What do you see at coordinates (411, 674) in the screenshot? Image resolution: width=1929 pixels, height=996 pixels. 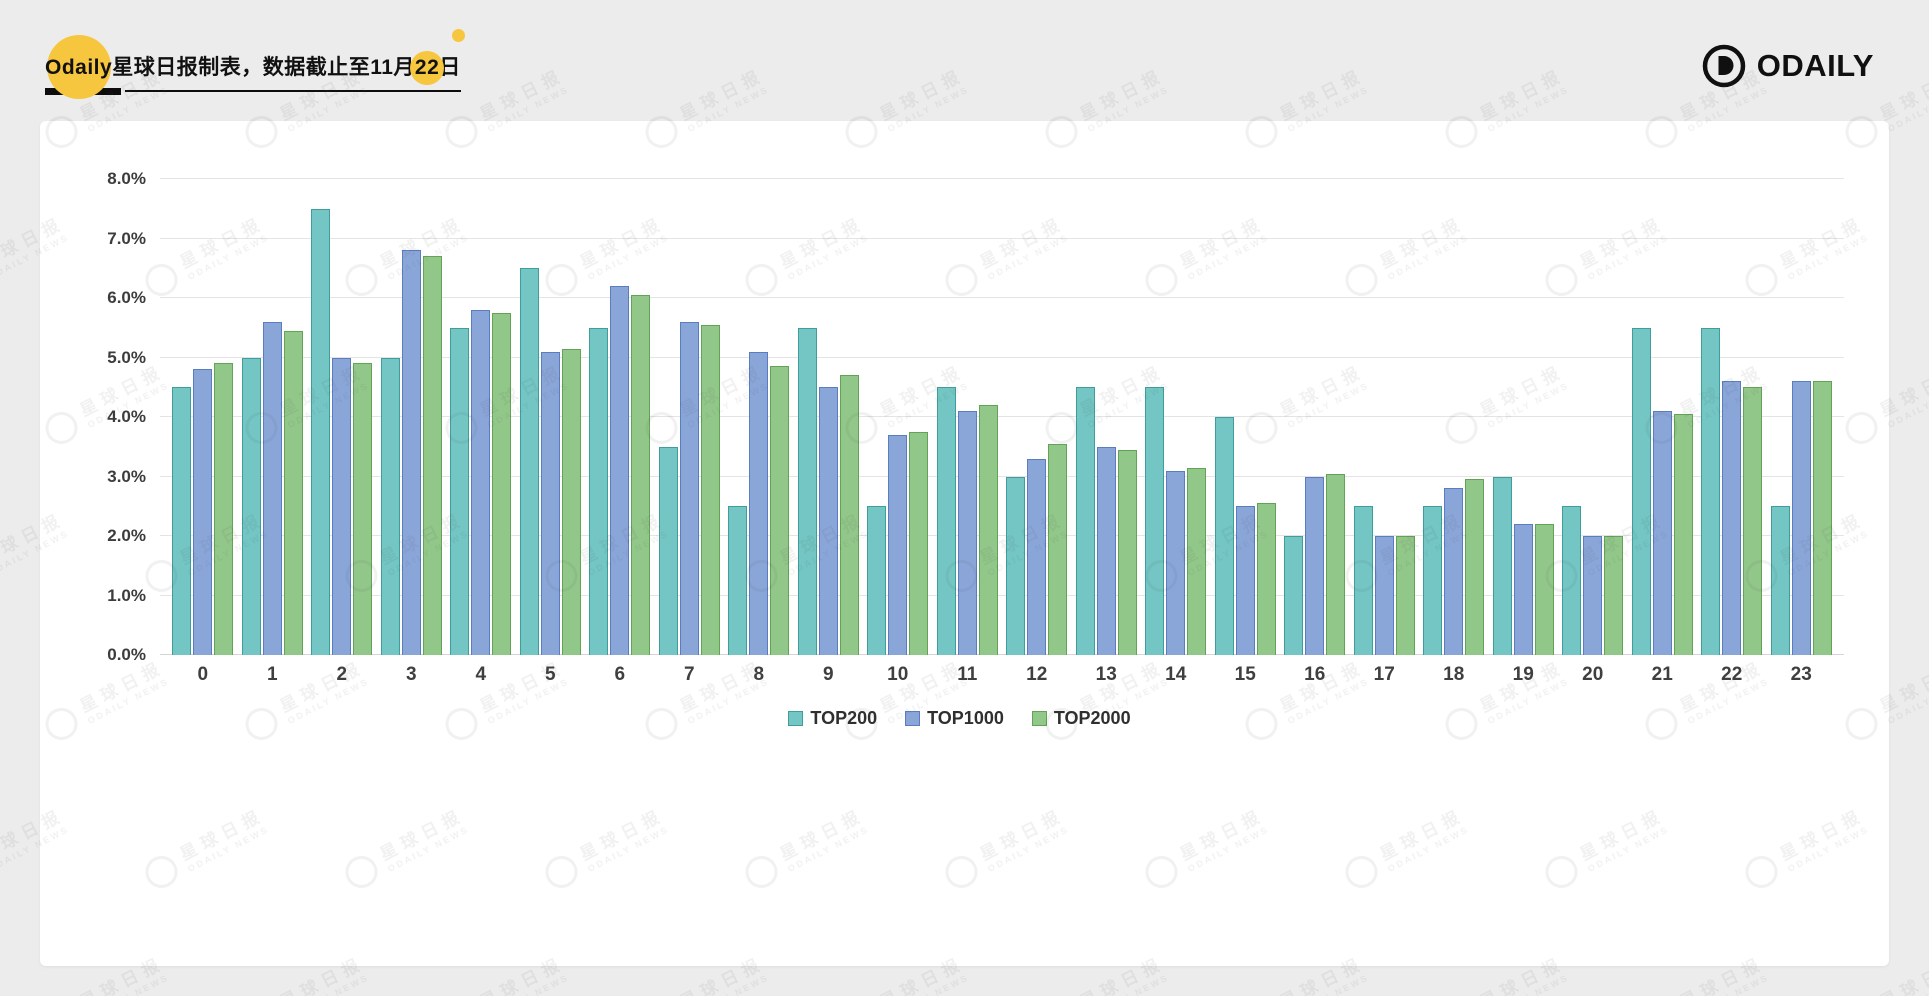 I see `x-axis-label: 3` at bounding box center [411, 674].